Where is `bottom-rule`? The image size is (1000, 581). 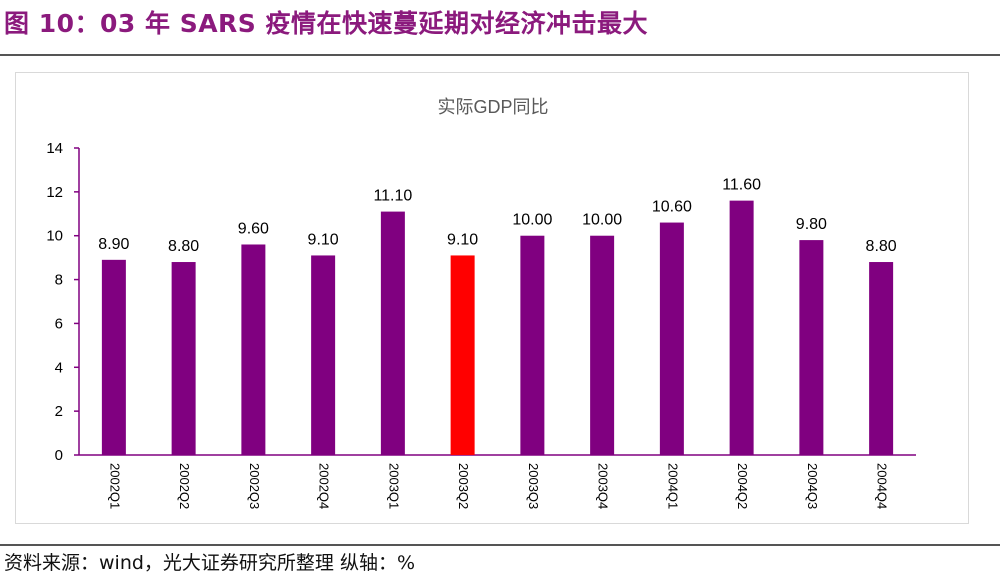 bottom-rule is located at coordinates (500, 545).